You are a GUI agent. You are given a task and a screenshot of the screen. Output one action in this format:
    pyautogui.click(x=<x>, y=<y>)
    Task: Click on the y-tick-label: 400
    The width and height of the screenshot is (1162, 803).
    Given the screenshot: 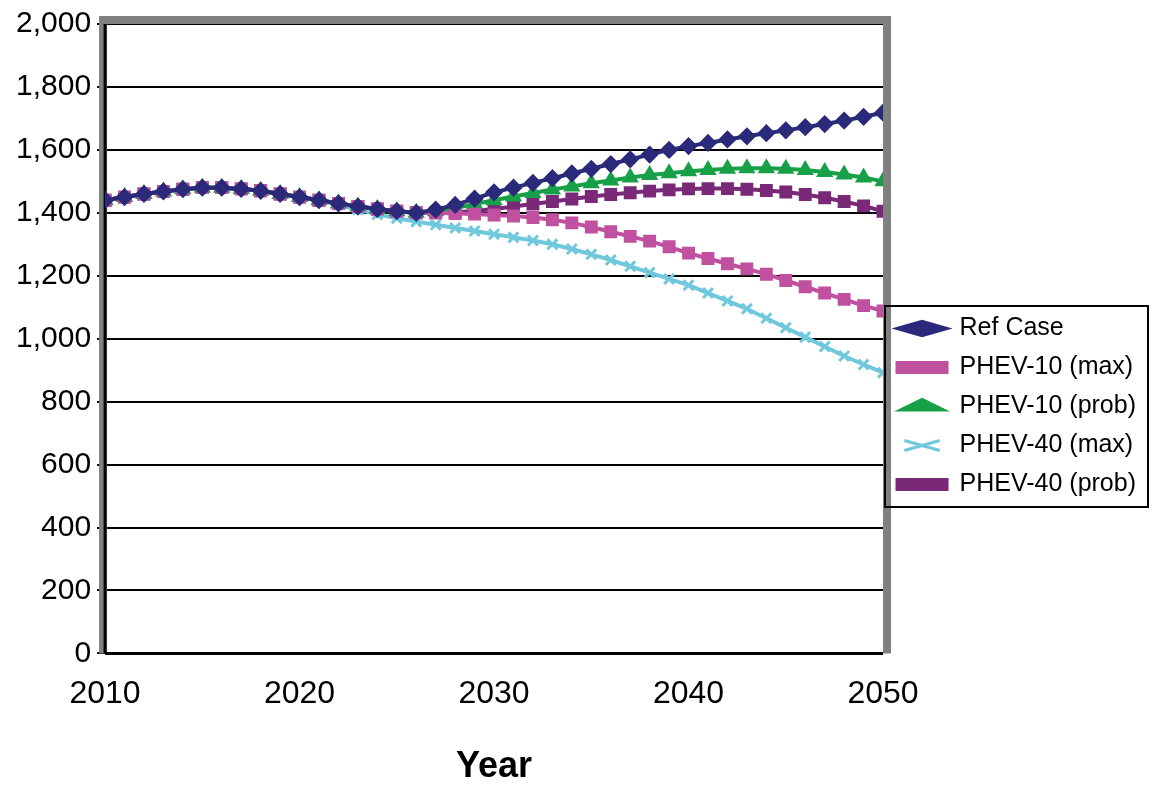 What is the action you would take?
    pyautogui.click(x=66, y=525)
    